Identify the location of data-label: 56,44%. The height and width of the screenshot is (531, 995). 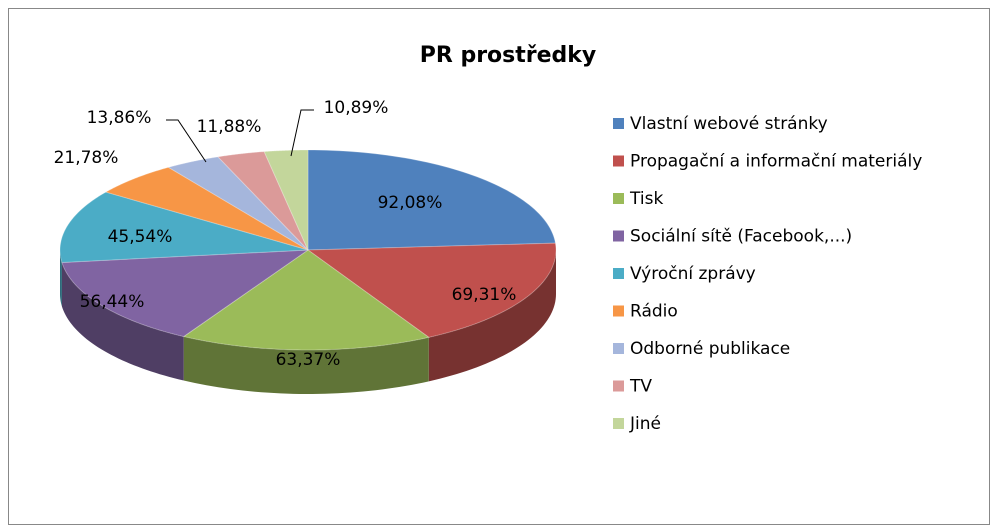
(112, 302).